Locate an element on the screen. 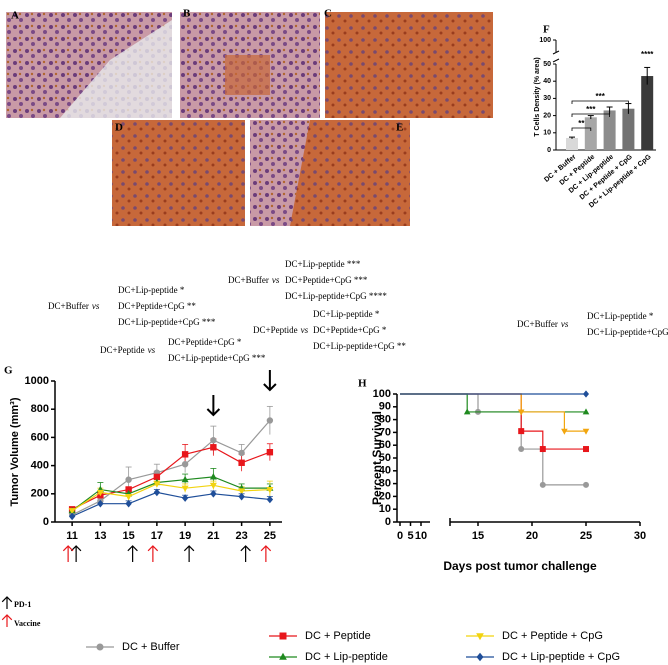  panel-label: D is located at coordinates (119, 128).